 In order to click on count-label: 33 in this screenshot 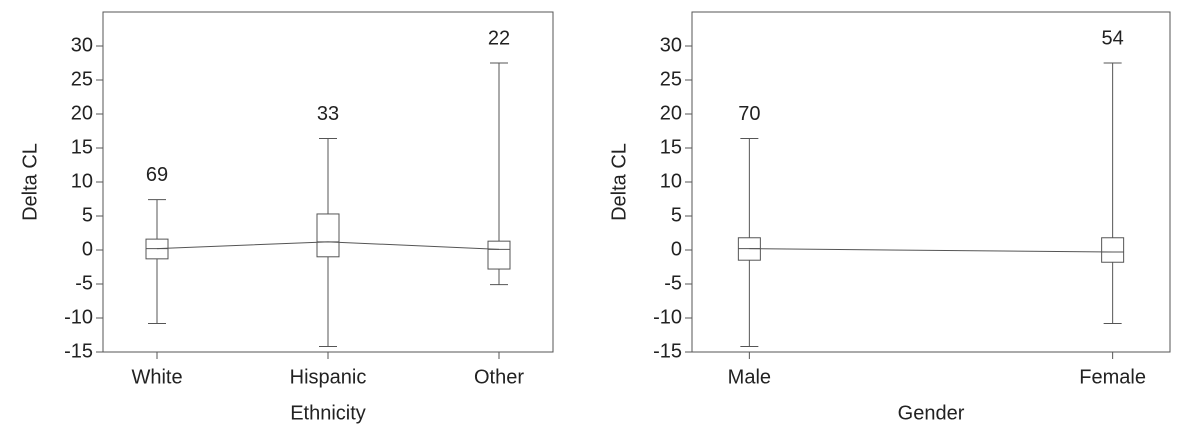, I will do `click(328, 114)`.